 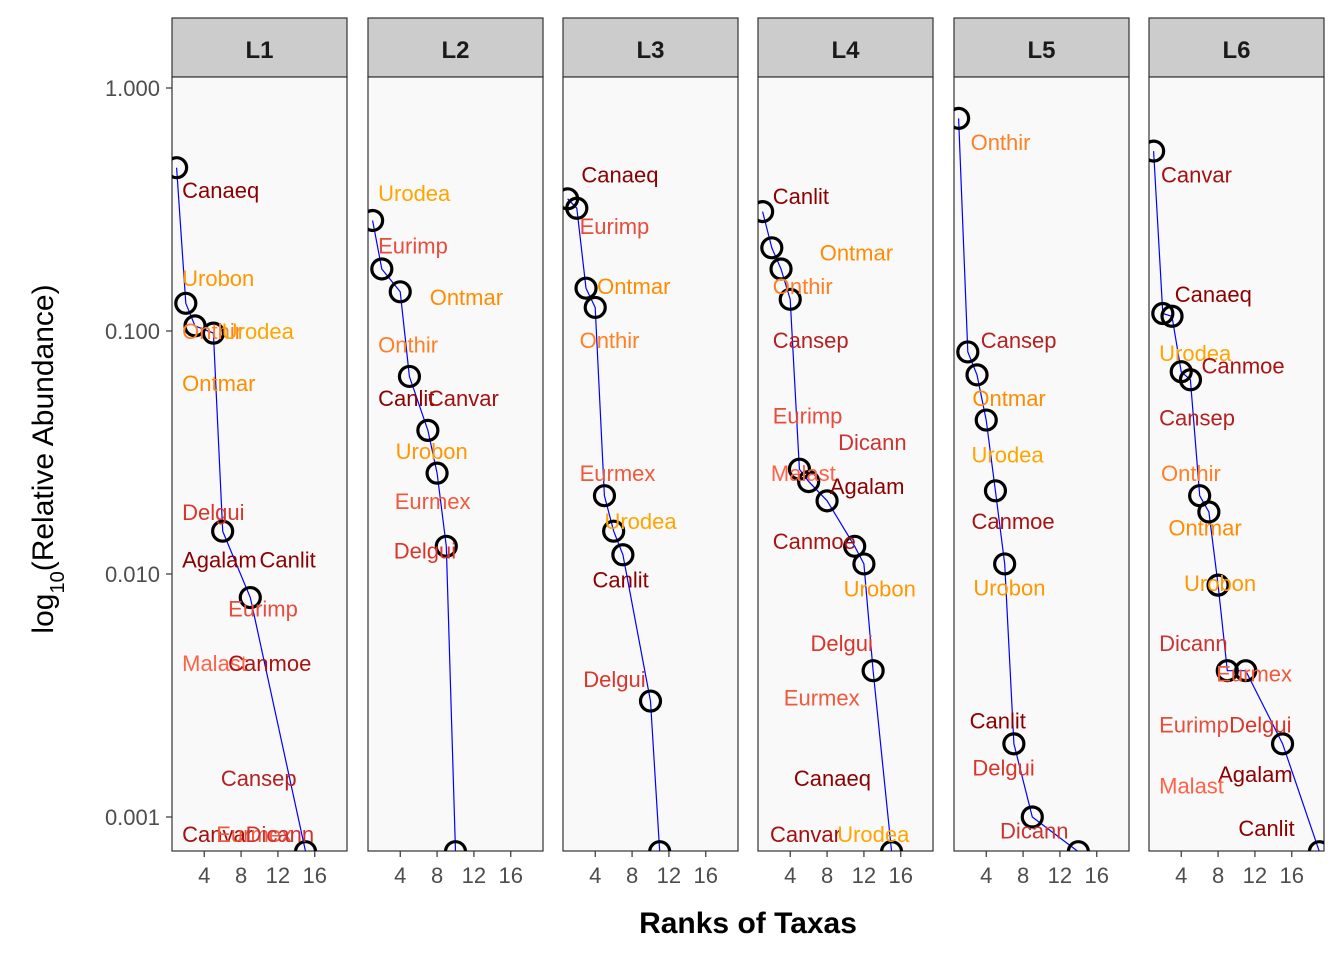 I want to click on facet-strip-label: L1, so click(x=259, y=50).